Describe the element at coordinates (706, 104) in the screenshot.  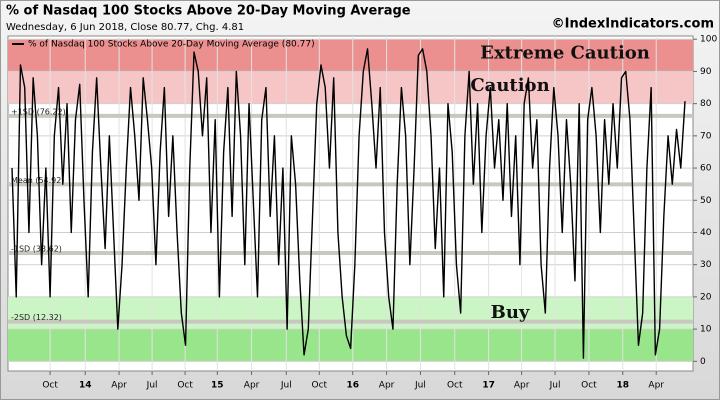
I see `y-tick-label: 80` at that location.